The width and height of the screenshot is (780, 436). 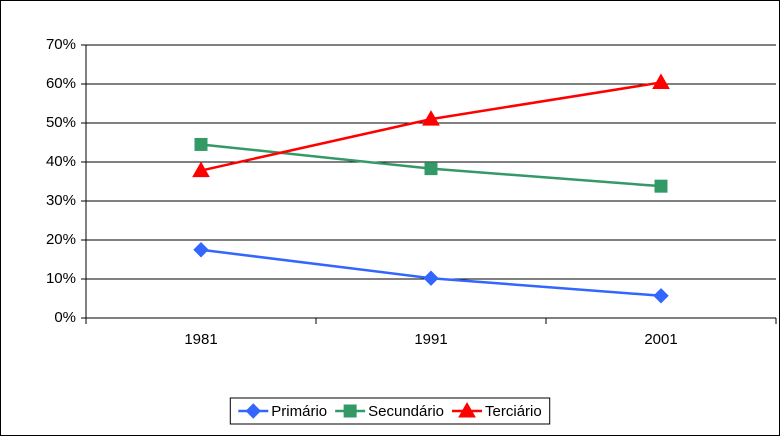 What do you see at coordinates (430, 339) in the screenshot?
I see `x-tick-label: 1991` at bounding box center [430, 339].